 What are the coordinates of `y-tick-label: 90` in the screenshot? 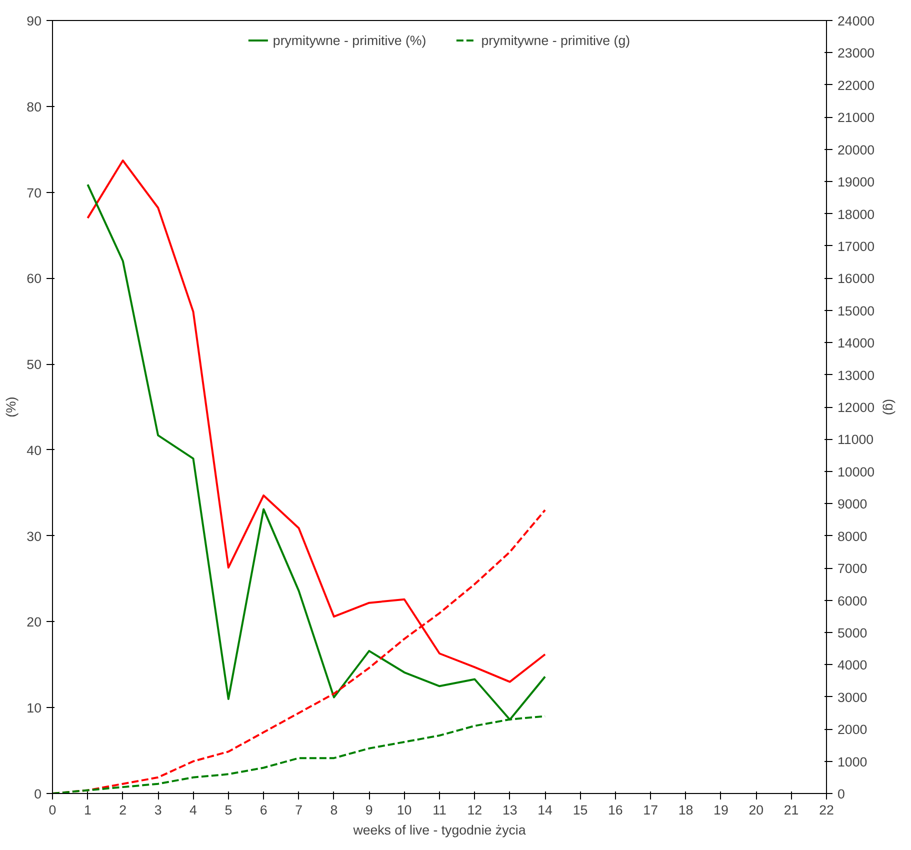 It's located at (34, 21).